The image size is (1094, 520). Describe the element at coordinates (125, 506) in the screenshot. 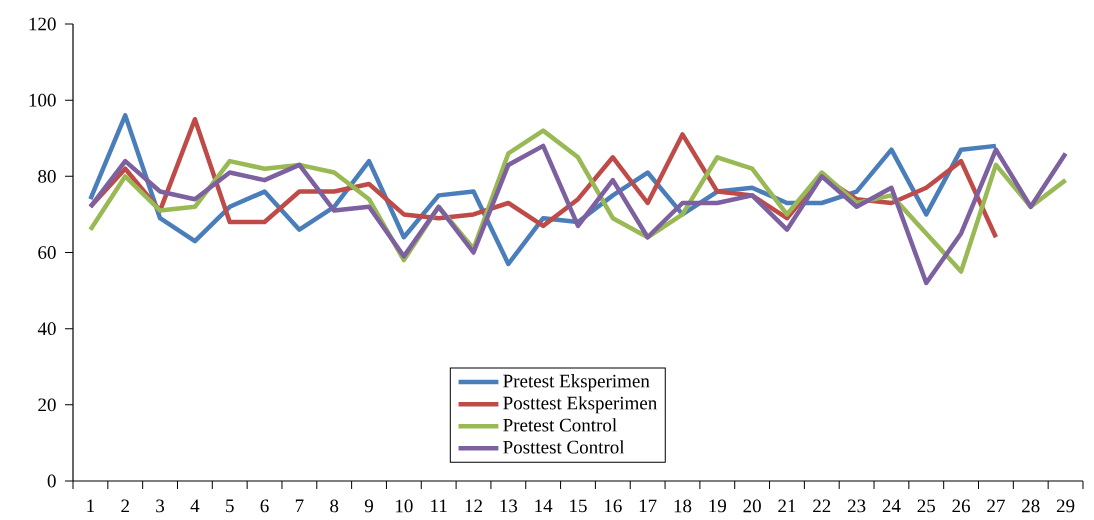

I see `x-tick-label: 2` at that location.